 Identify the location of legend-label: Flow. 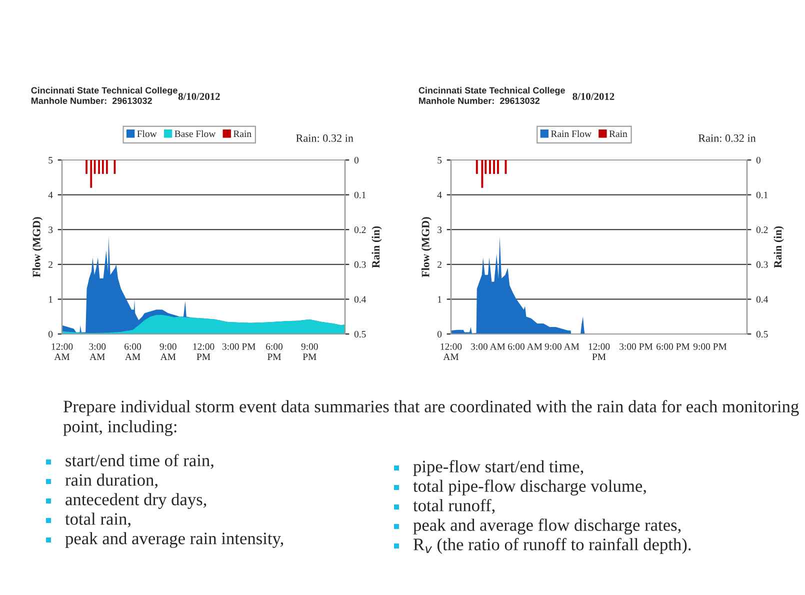
(147, 134).